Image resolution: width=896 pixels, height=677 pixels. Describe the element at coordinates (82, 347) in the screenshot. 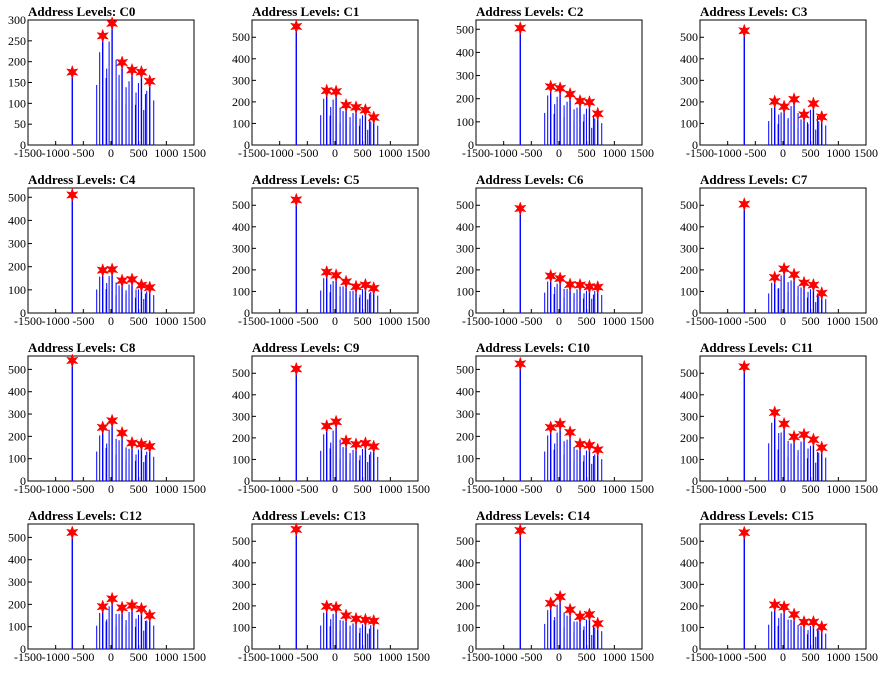

I see `chart-title: Address Levels: C8` at that location.